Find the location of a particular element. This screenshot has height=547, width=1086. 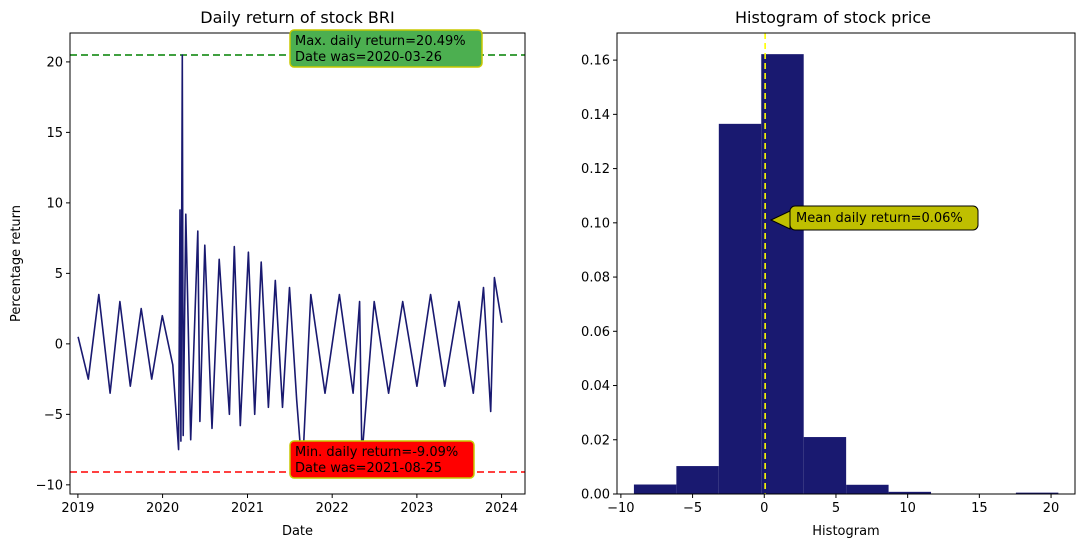

x-tick-label: 15 is located at coordinates (979, 508).